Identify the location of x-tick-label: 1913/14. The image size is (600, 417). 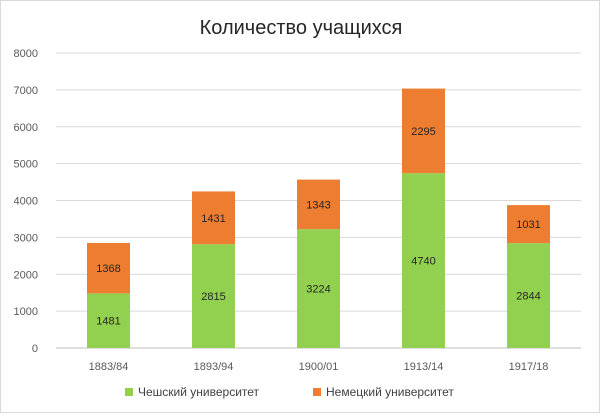
(424, 367).